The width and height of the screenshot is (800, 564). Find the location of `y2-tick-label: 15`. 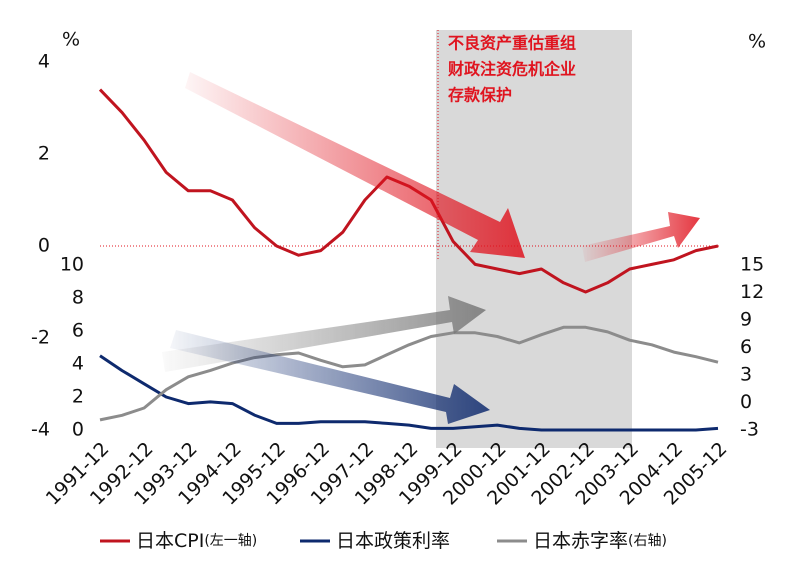

y2-tick-label: 15 is located at coordinates (752, 265).